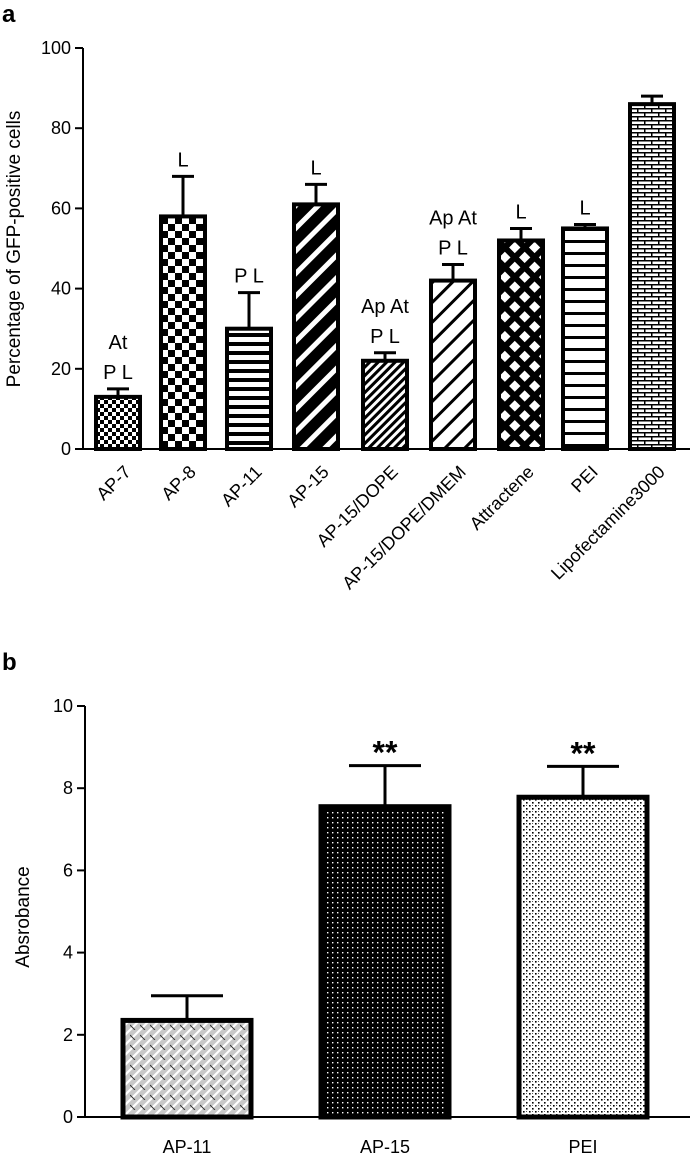  I want to click on panel-b-y-axis-label: Absrobance, so click(23, 916).